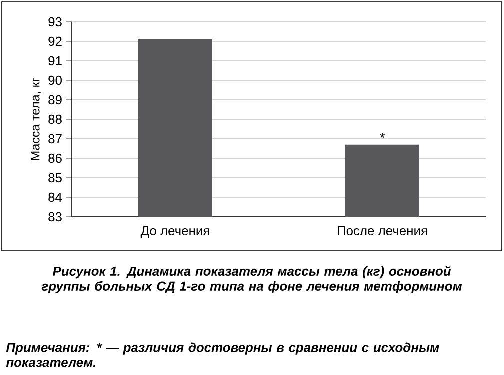 The image size is (504, 375). Describe the element at coordinates (55, 119) in the screenshot. I see `y-tick-label: 88` at that location.